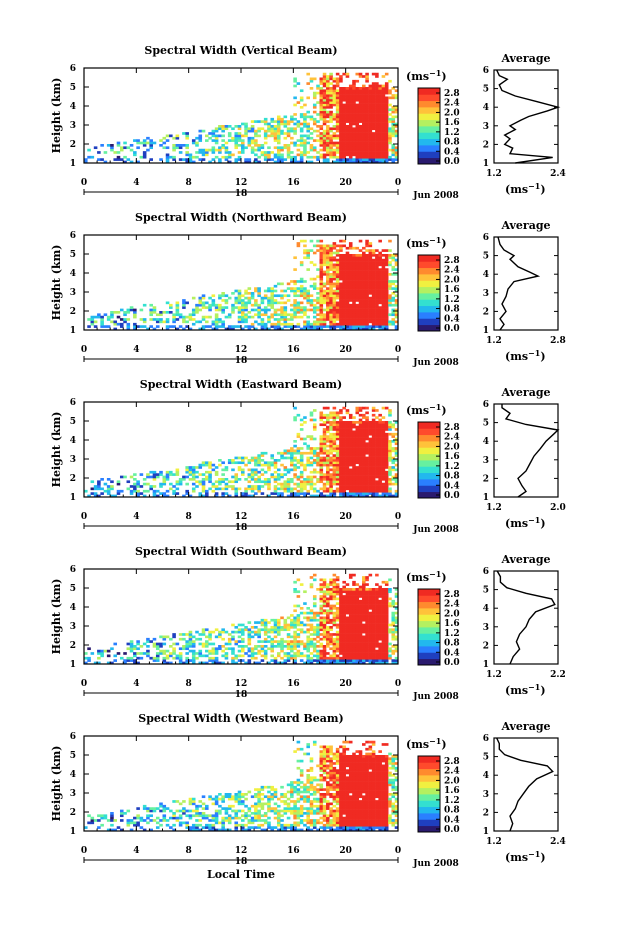 The image size is (618, 929). I want to click on colorbar-tick-label: 2.0, so click(452, 280).